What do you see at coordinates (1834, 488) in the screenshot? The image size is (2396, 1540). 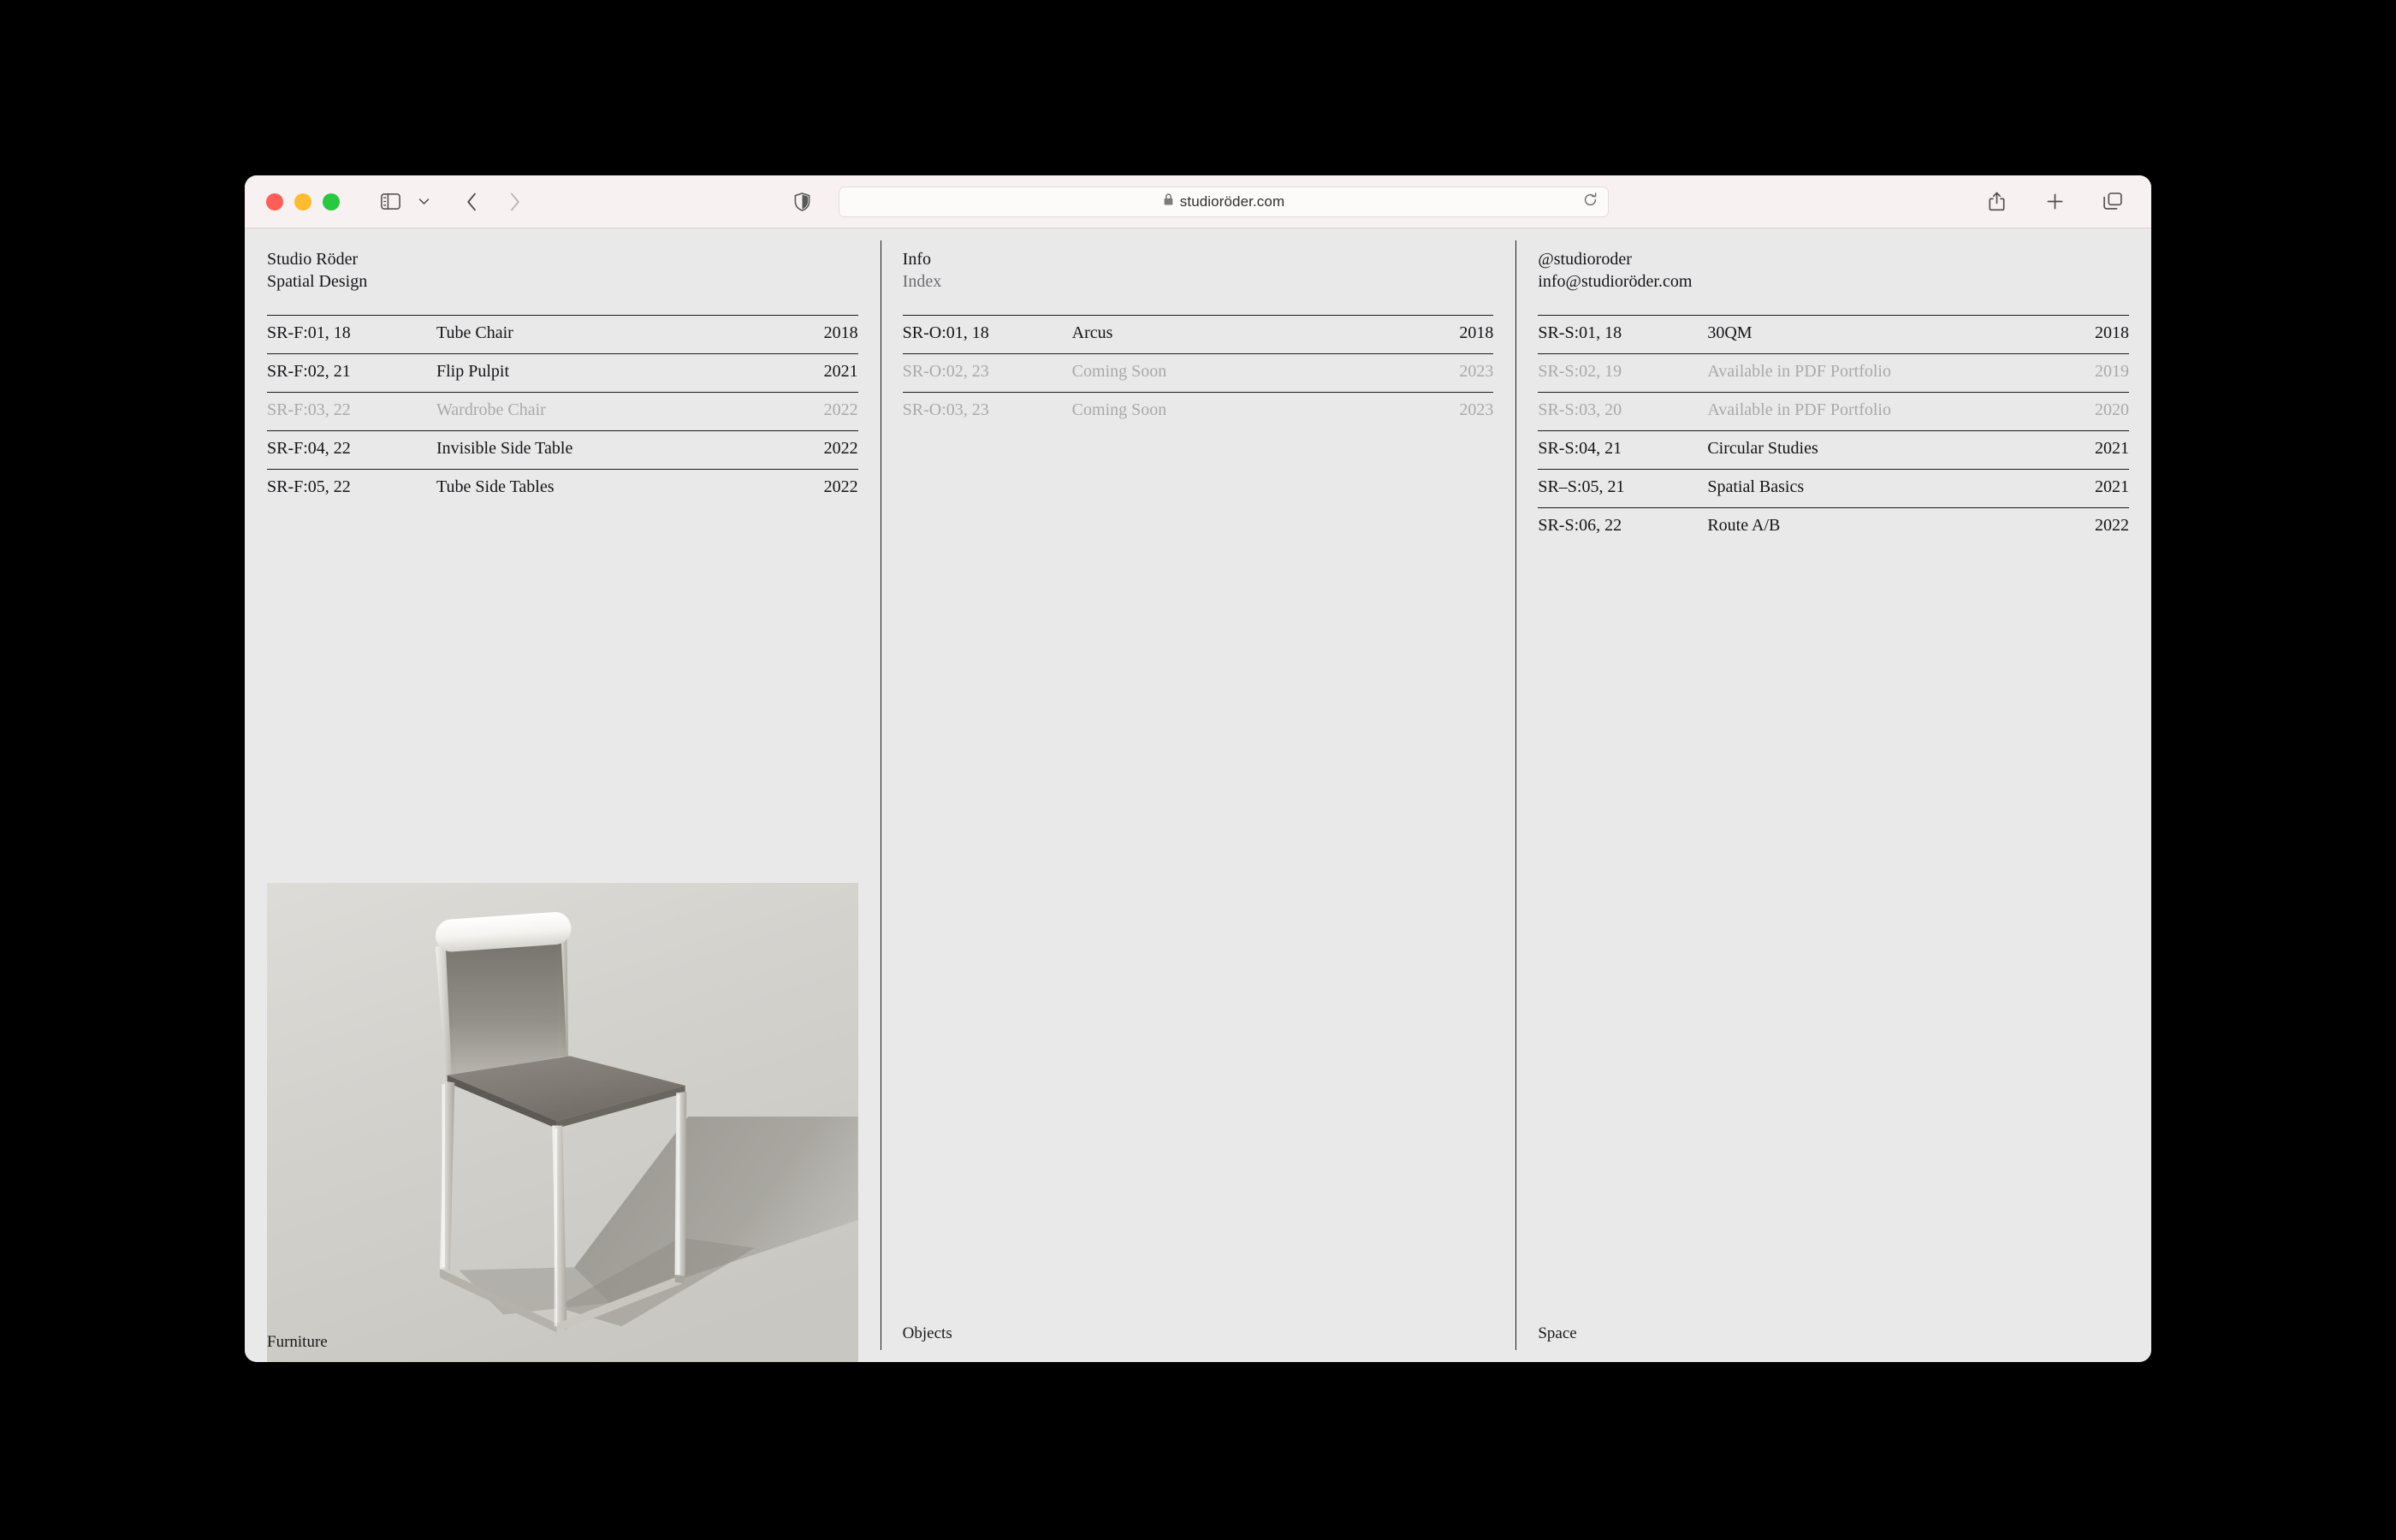 I see `index-row: SR–S:05, 21 Spatial Basics 2021` at bounding box center [1834, 488].